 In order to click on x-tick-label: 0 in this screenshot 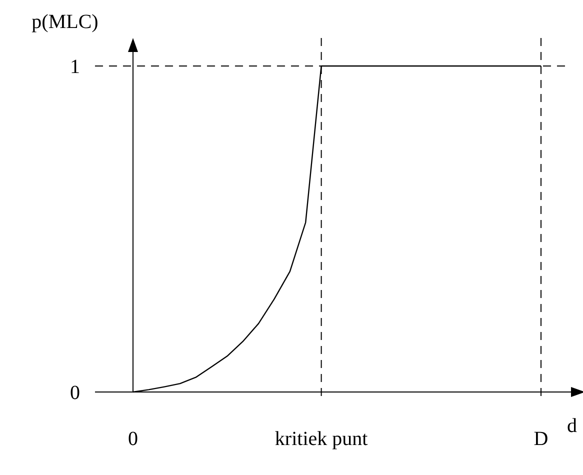, I will do `click(133, 439)`.